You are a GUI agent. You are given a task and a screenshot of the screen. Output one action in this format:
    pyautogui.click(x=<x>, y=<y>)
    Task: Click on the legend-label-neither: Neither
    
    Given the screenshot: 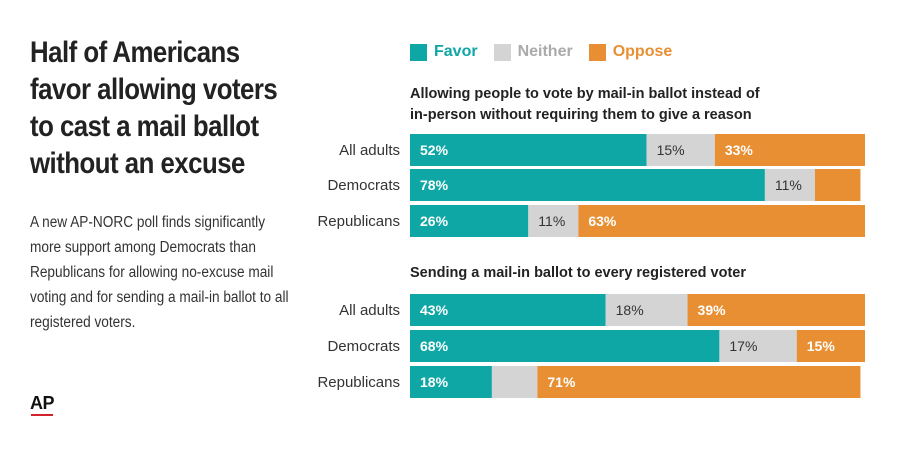 What is the action you would take?
    pyautogui.click(x=545, y=51)
    